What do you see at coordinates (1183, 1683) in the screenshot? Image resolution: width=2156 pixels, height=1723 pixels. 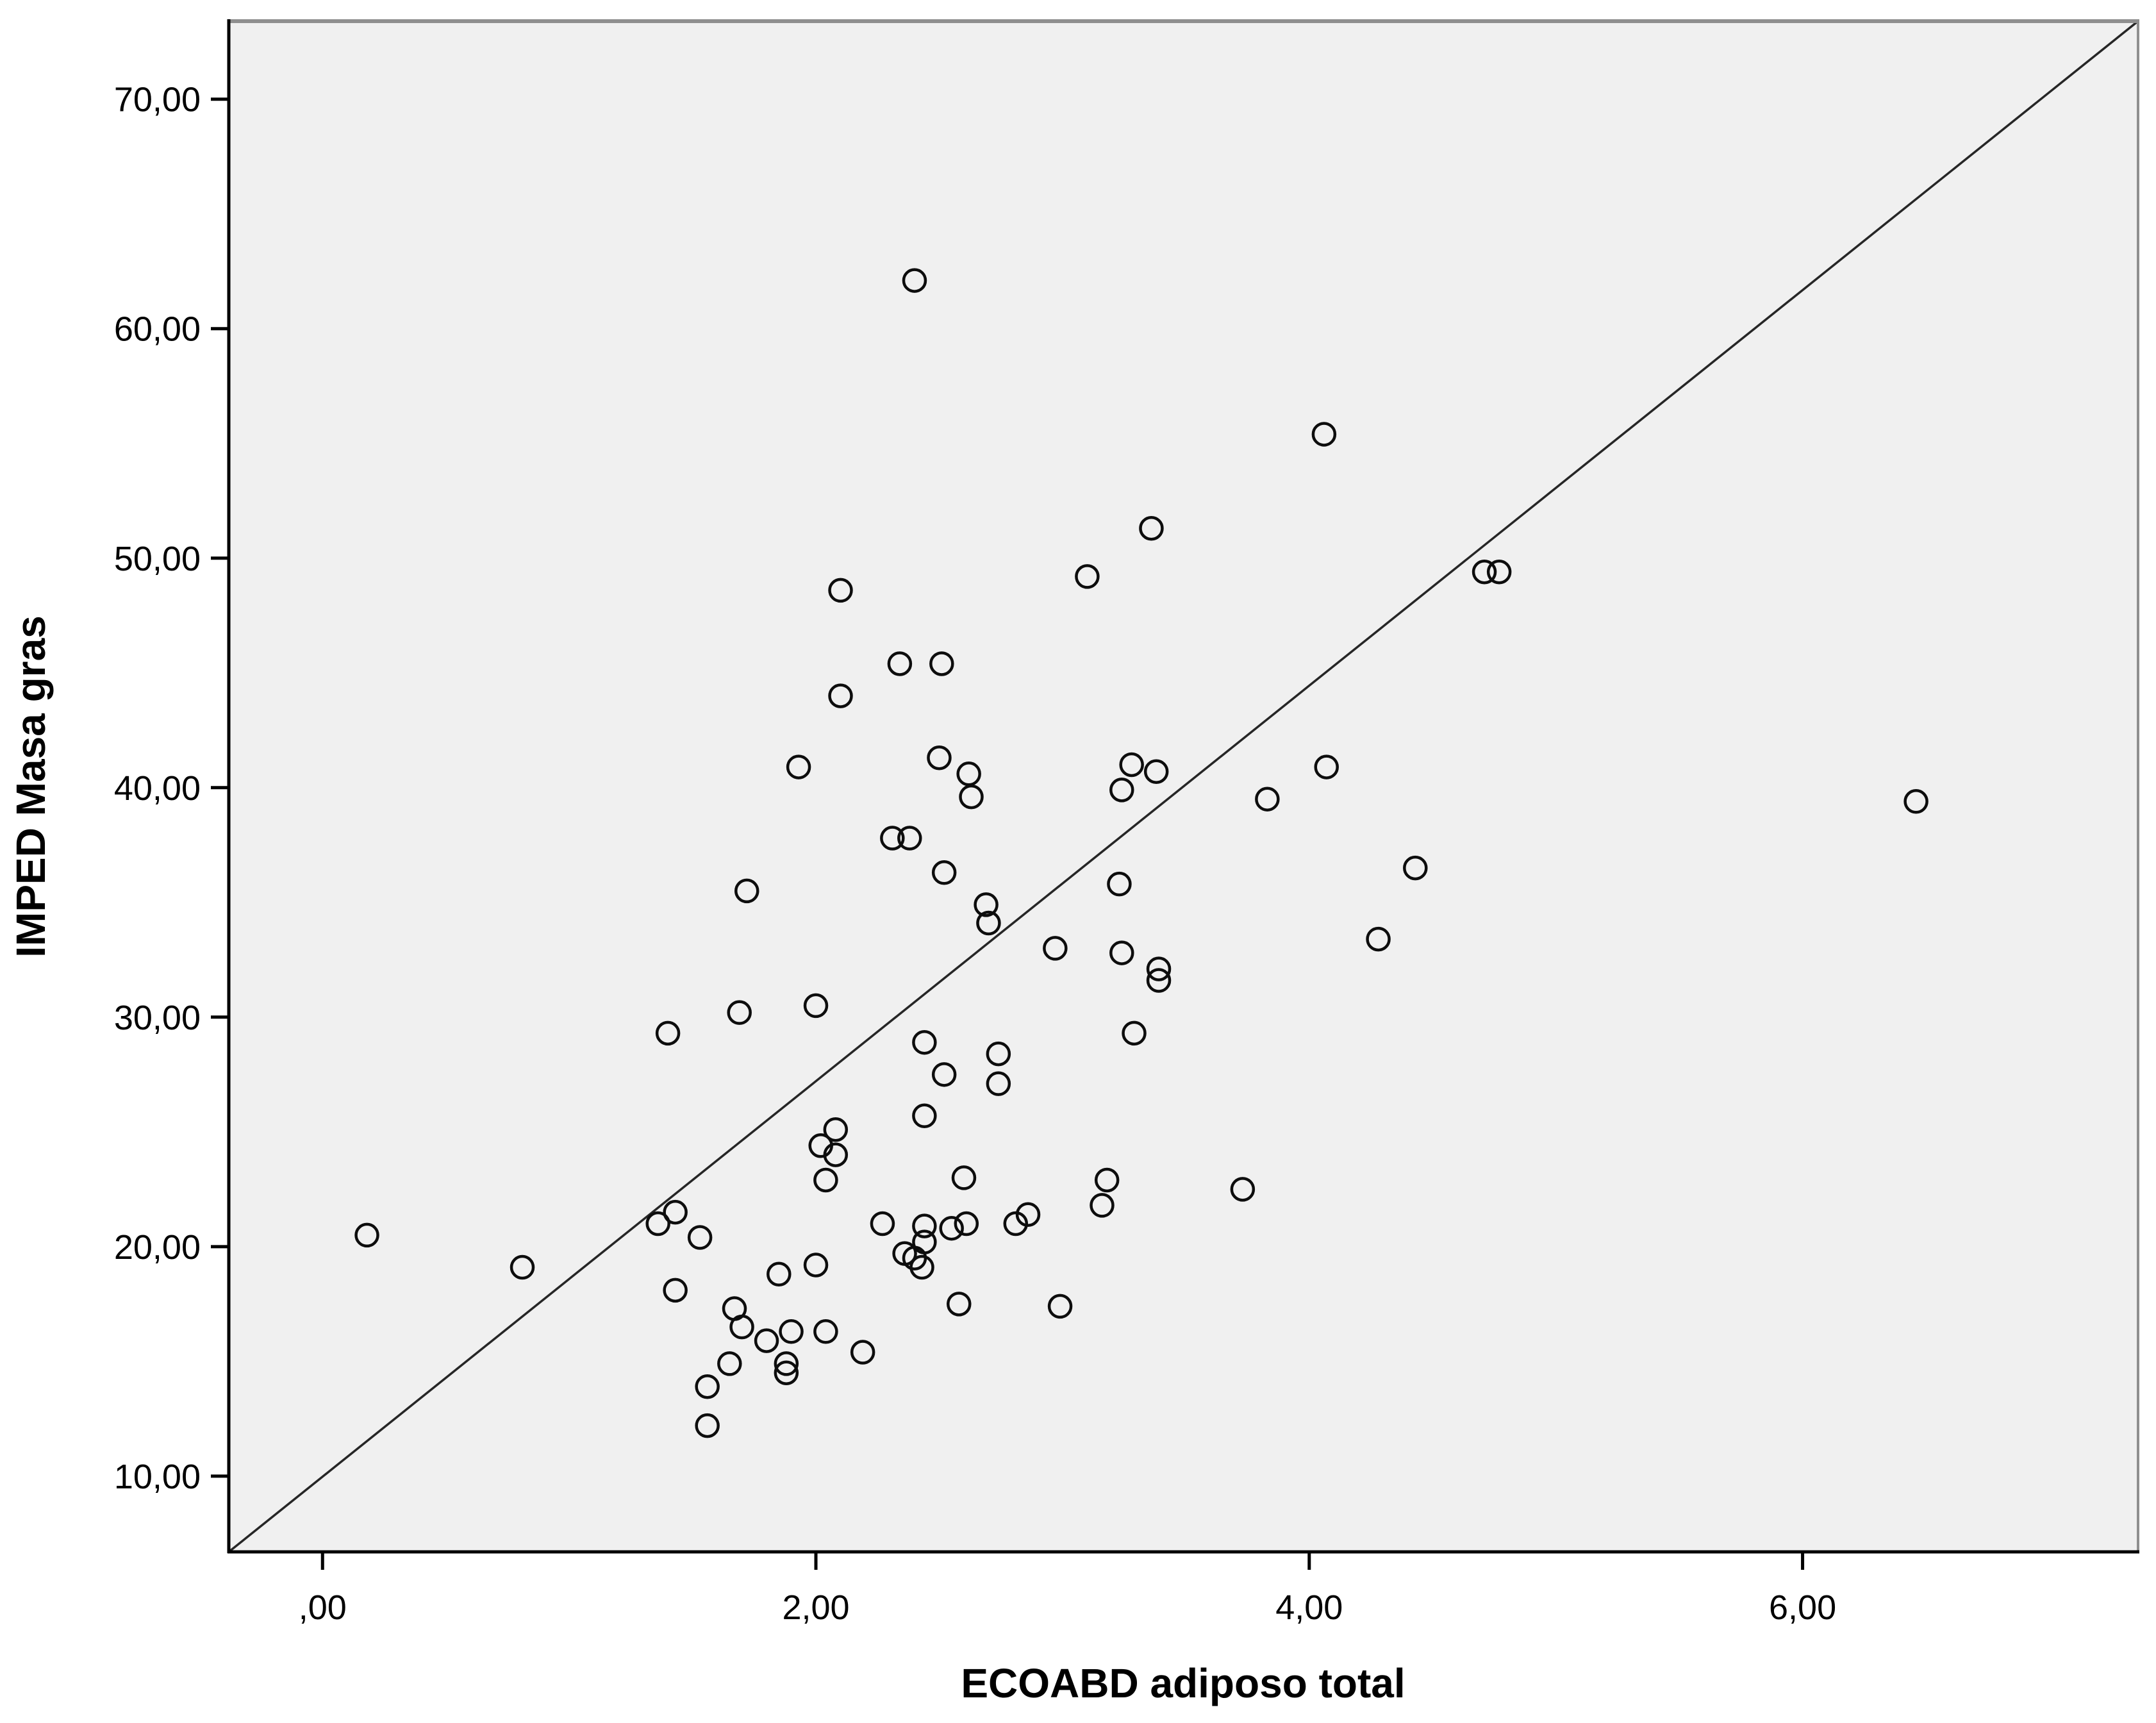 I see `x-axis-title: ECOABD adiposo total` at bounding box center [1183, 1683].